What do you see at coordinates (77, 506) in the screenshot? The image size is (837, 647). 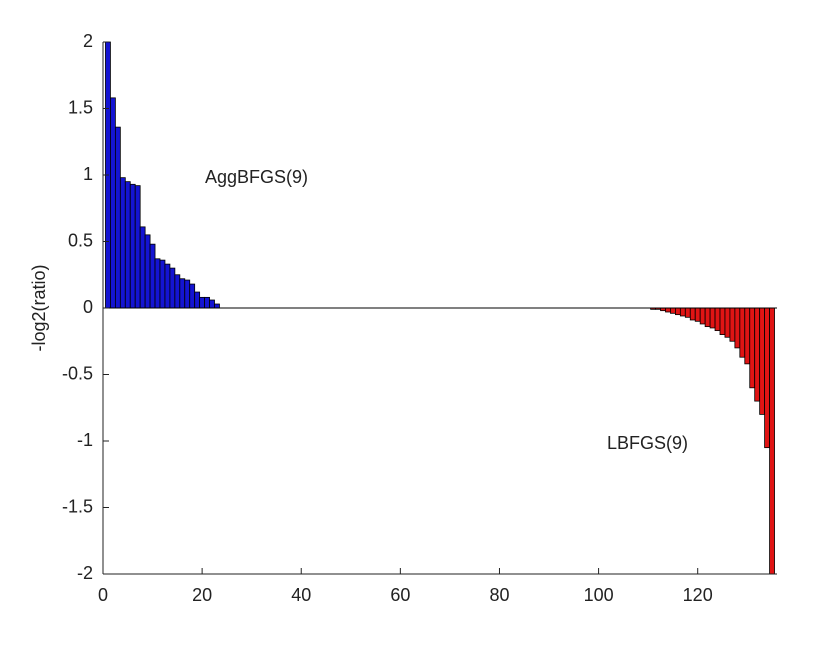 I see `y-tick-label: -1.5` at bounding box center [77, 506].